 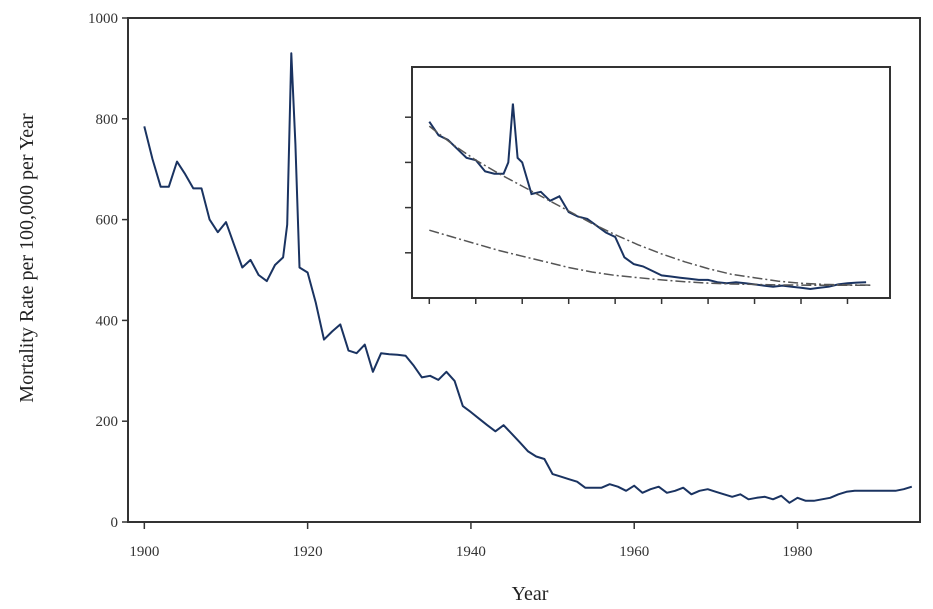 I want to click on x-tick-label: 1920, so click(x=308, y=552).